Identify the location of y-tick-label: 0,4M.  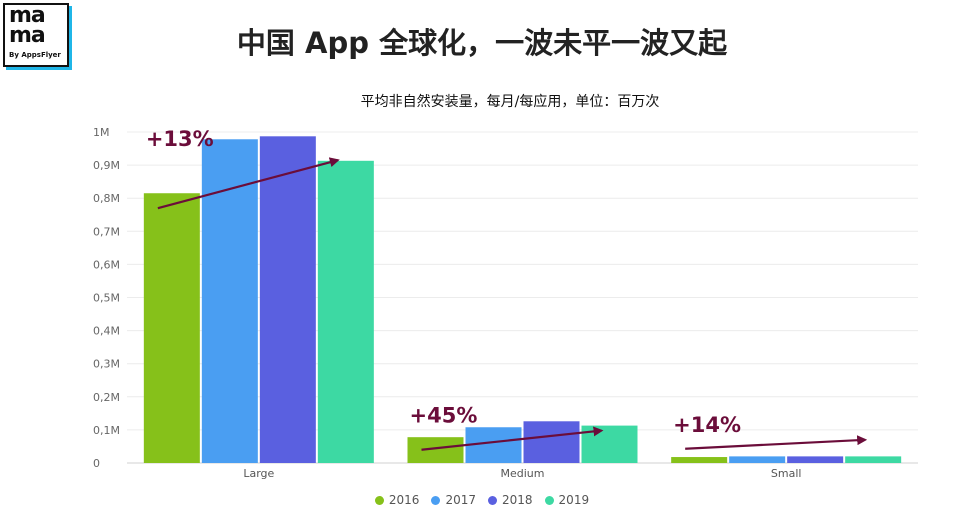
(106, 331).